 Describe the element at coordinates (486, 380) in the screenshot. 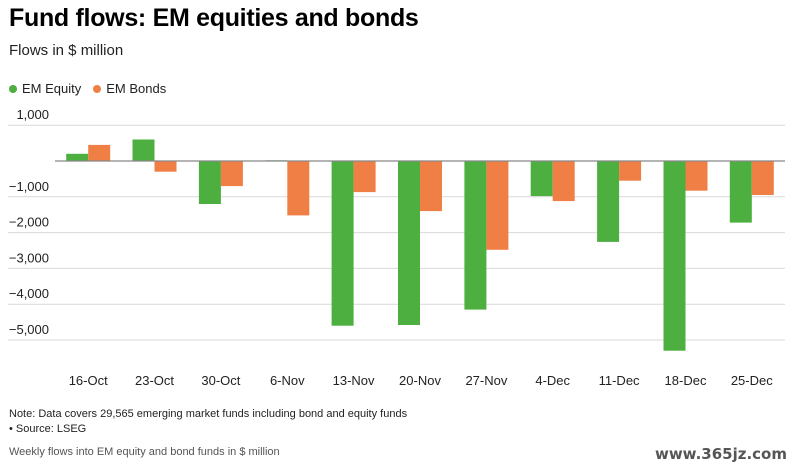

I see `x-tick-label: 27-Nov` at that location.